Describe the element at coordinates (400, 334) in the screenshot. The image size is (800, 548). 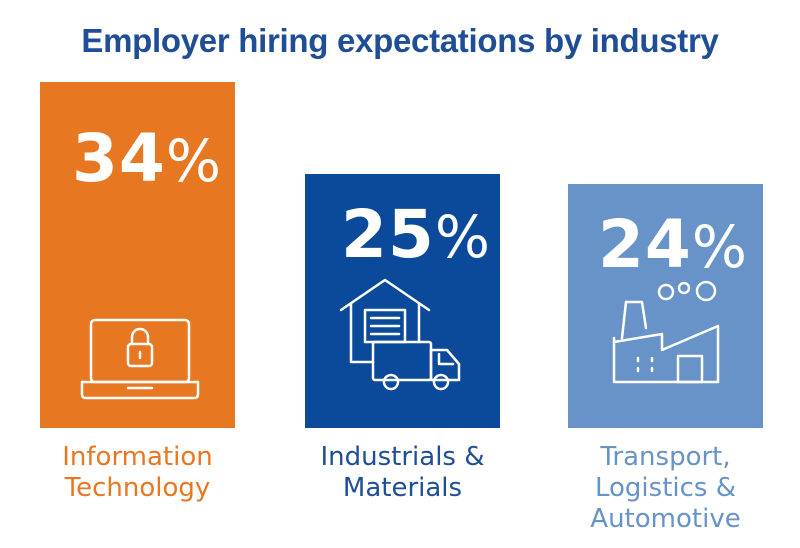
I see `warehouse-truck-icon` at that location.